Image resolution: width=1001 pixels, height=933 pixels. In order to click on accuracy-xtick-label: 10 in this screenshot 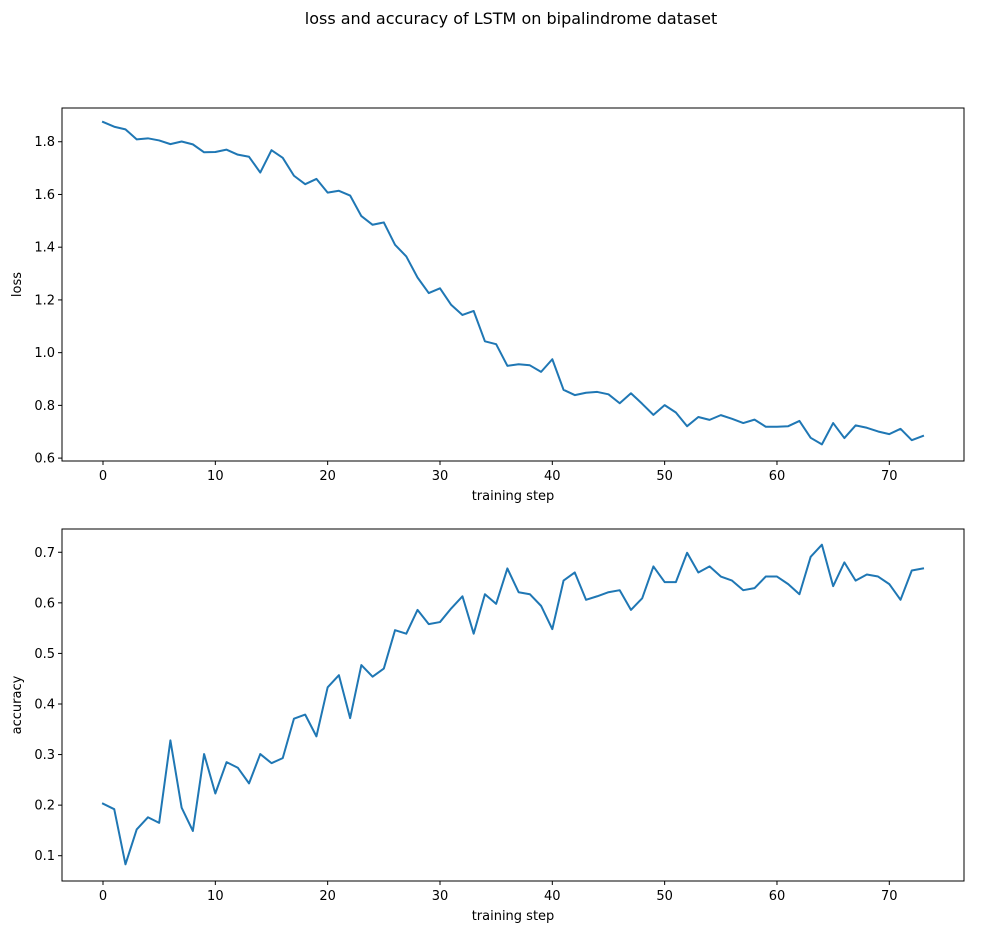, I will do `click(215, 896)`.